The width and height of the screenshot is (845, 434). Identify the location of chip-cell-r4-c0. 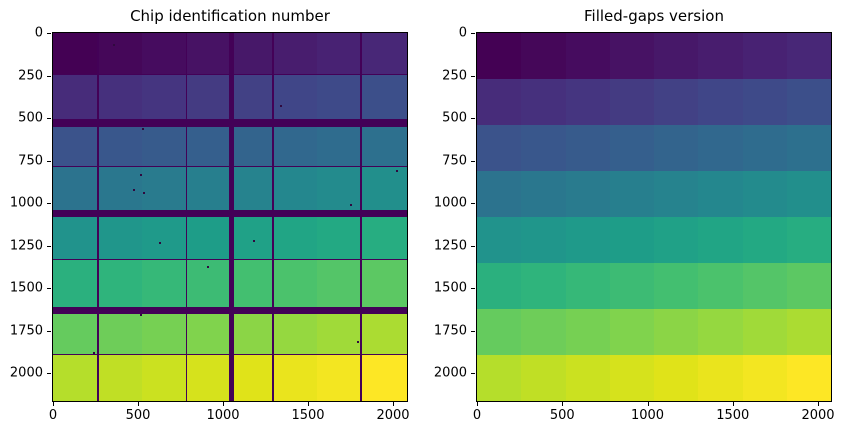
(499, 240).